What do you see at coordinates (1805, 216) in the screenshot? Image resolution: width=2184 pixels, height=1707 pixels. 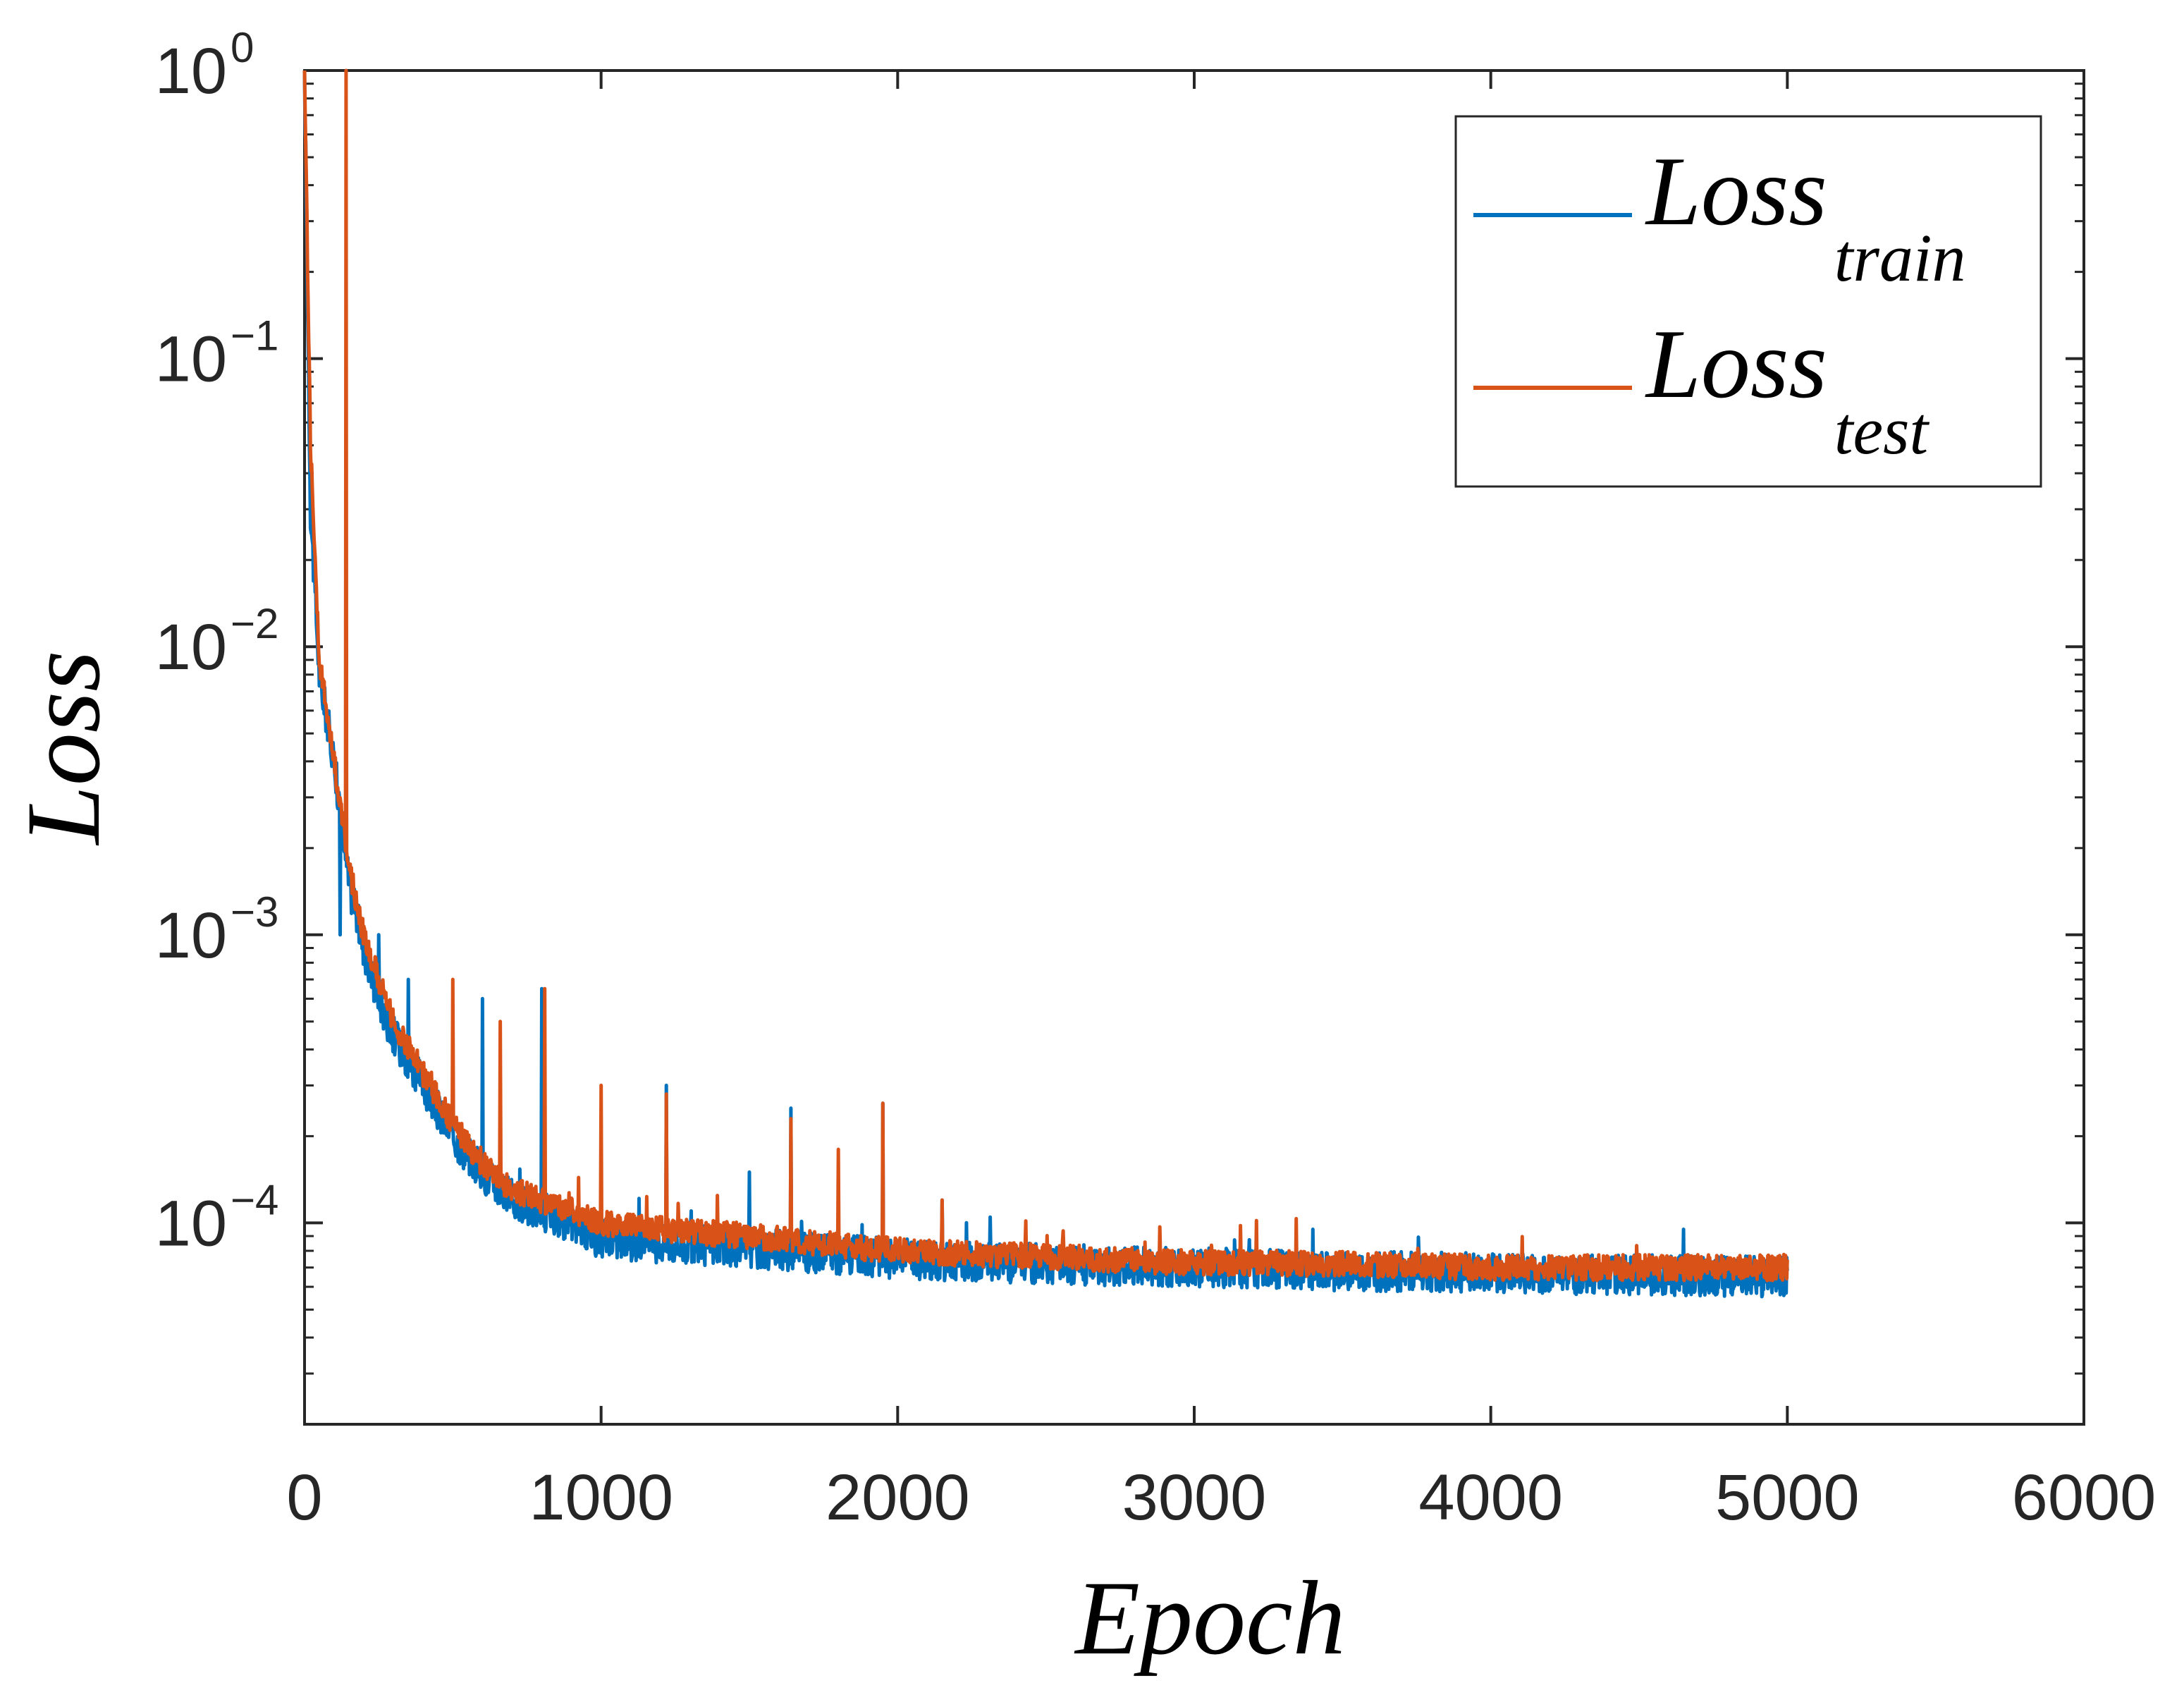 I see `legend-train-label: Losstrain` at bounding box center [1805, 216].